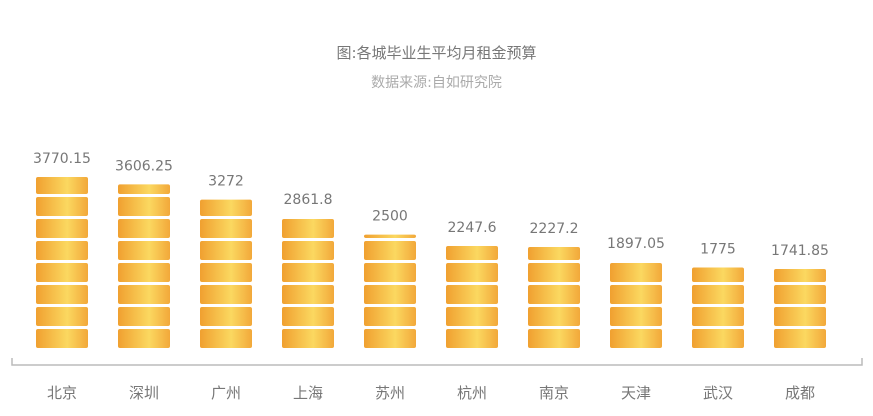 Image resolution: width=873 pixels, height=416 pixels. I want to click on x-tick-label: 深圳, so click(144, 393).